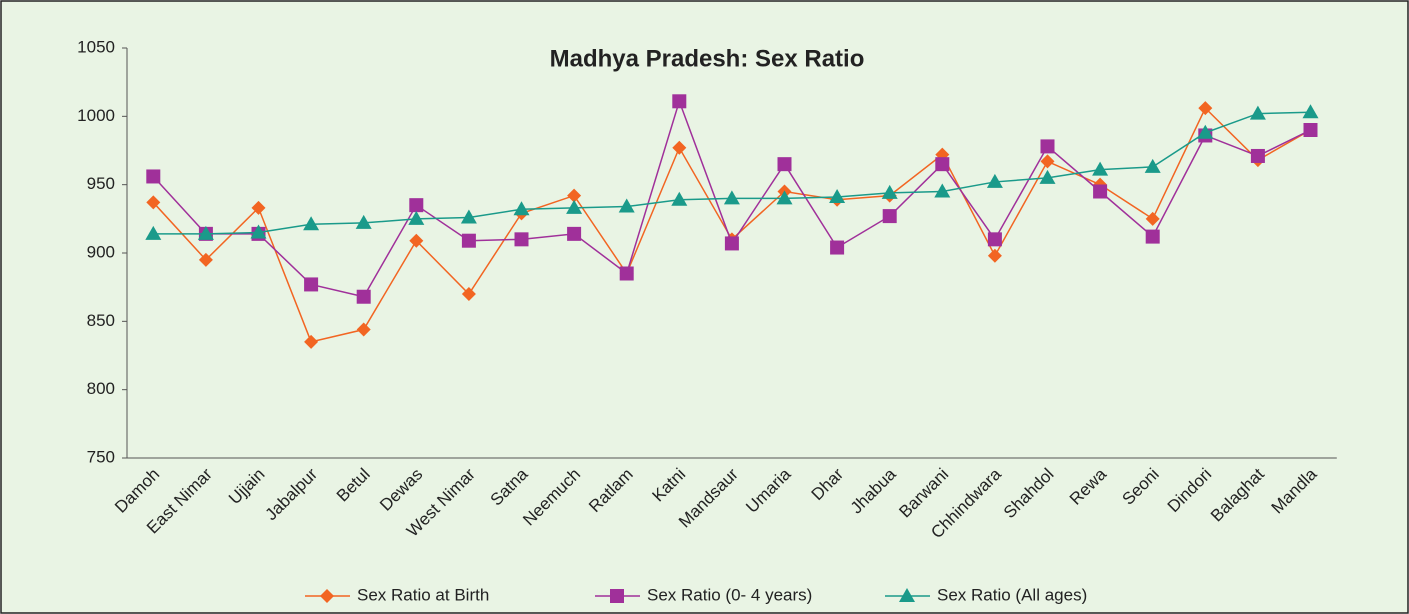 This screenshot has height=614, width=1409. What do you see at coordinates (729, 594) in the screenshot?
I see `legend-label: Sex Ratio (0- 4 years)` at bounding box center [729, 594].